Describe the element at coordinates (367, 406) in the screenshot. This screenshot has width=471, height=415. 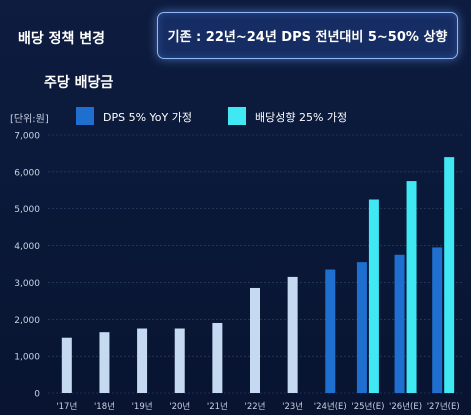
I see `x-tick-label: '25년(E)` at that location.